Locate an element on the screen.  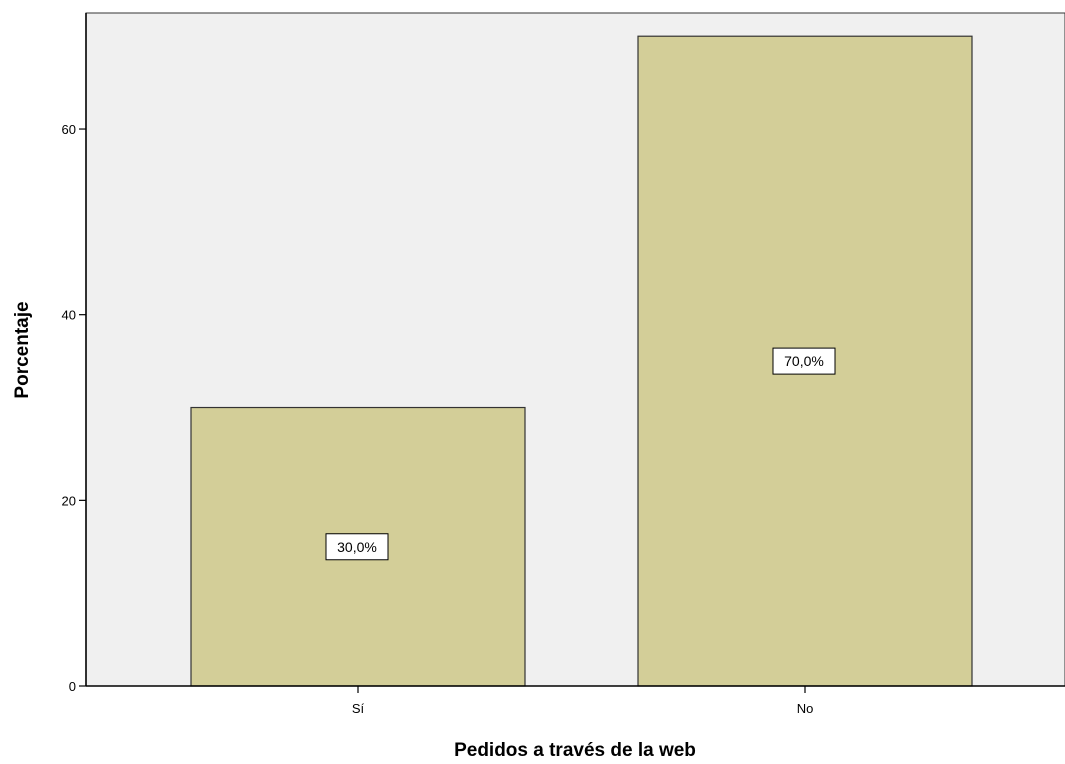
y-tick-label-2: 40 is located at coordinates (69, 315).